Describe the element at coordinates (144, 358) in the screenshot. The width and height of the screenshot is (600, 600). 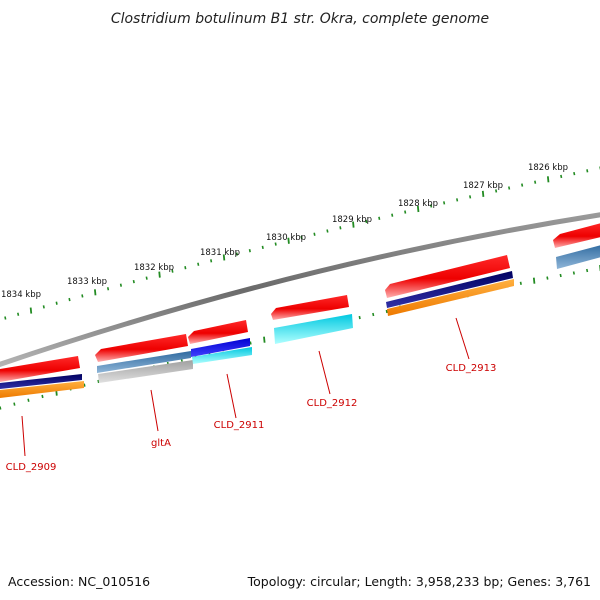
I see `gene-glta` at that location.